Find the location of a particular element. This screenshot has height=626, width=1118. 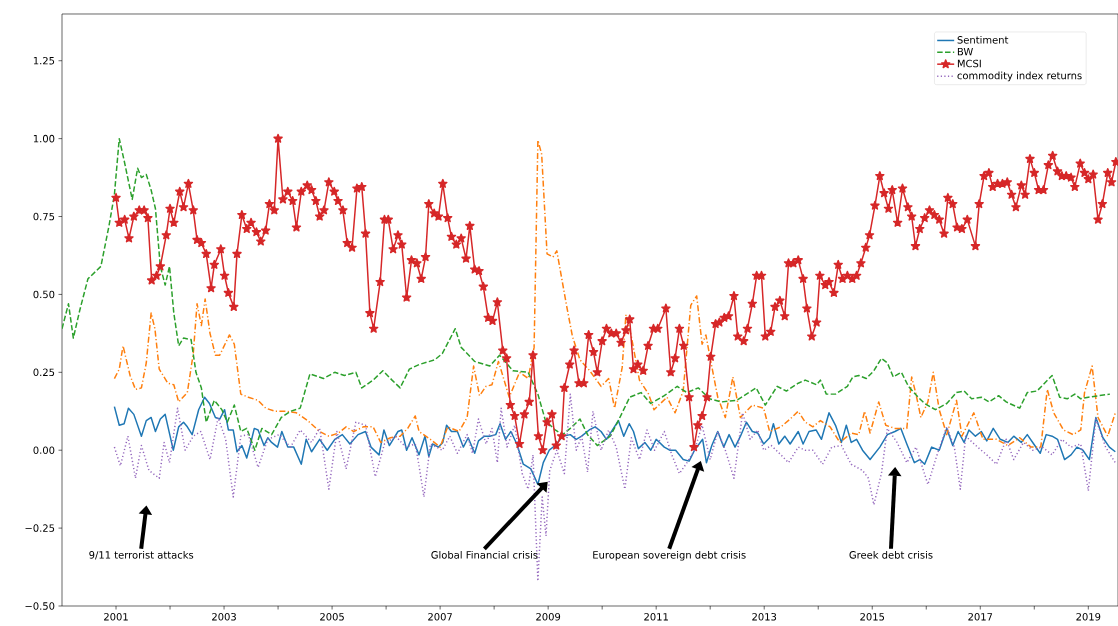

annotation: 9/11 terrorist attacks is located at coordinates (141, 555).